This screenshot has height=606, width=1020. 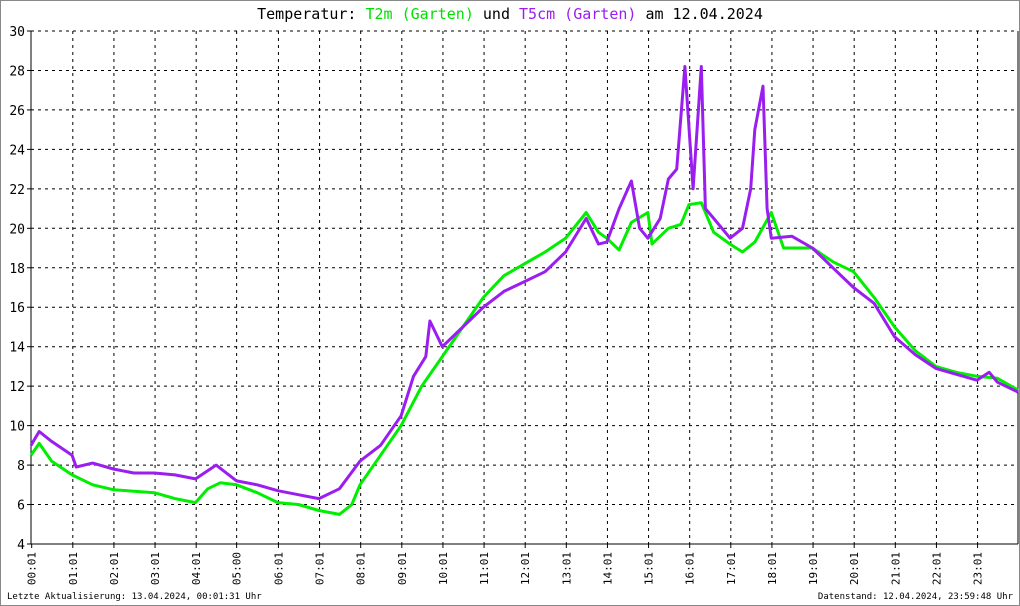 What do you see at coordinates (196, 568) in the screenshot?
I see `x-tick-label: 04:01` at bounding box center [196, 568].